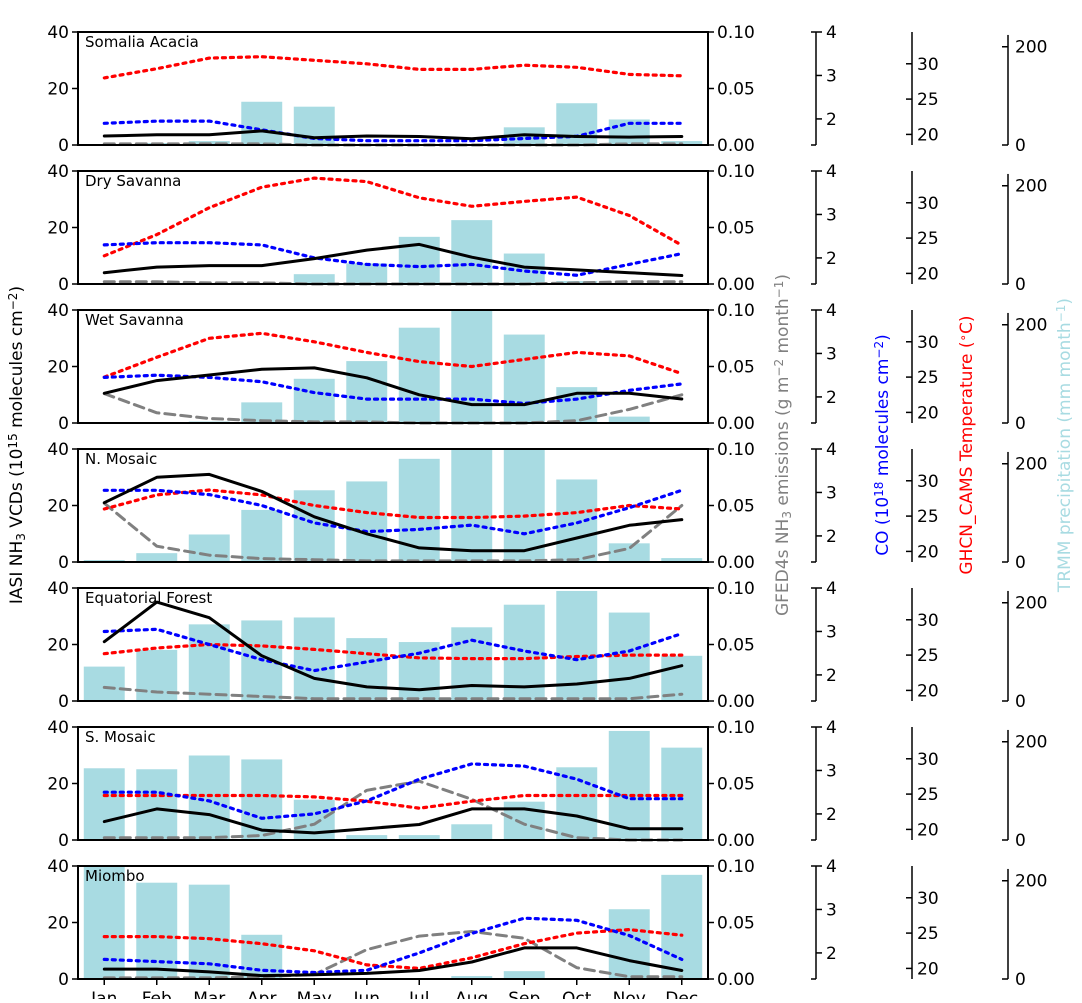 The width and height of the screenshot is (1082, 1003). What do you see at coordinates (736, 368) in the screenshot?
I see `gfed-tick-label: 0.05` at bounding box center [736, 368].